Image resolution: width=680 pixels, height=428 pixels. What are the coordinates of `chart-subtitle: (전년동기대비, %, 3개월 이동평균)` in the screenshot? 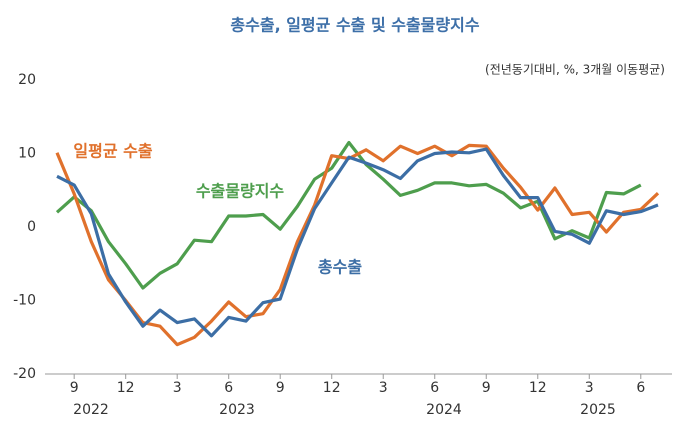 It's located at (575, 70).